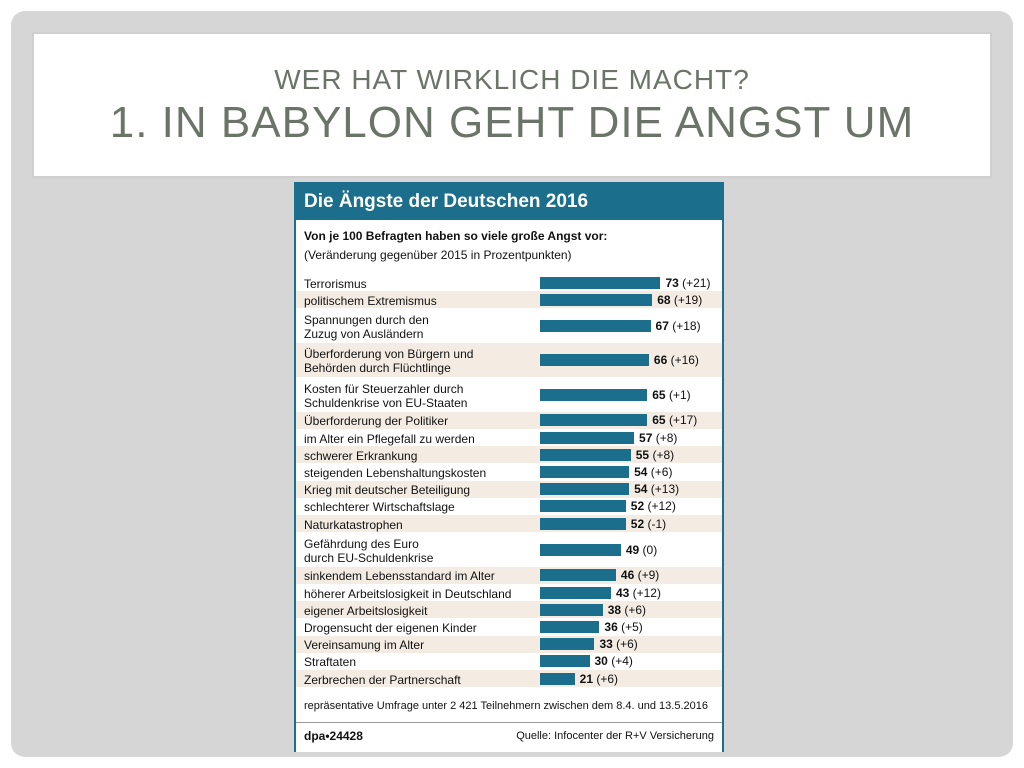 The width and height of the screenshot is (1024, 768). What do you see at coordinates (653, 506) in the screenshot?
I see `value-label: 52 (+12)` at bounding box center [653, 506].